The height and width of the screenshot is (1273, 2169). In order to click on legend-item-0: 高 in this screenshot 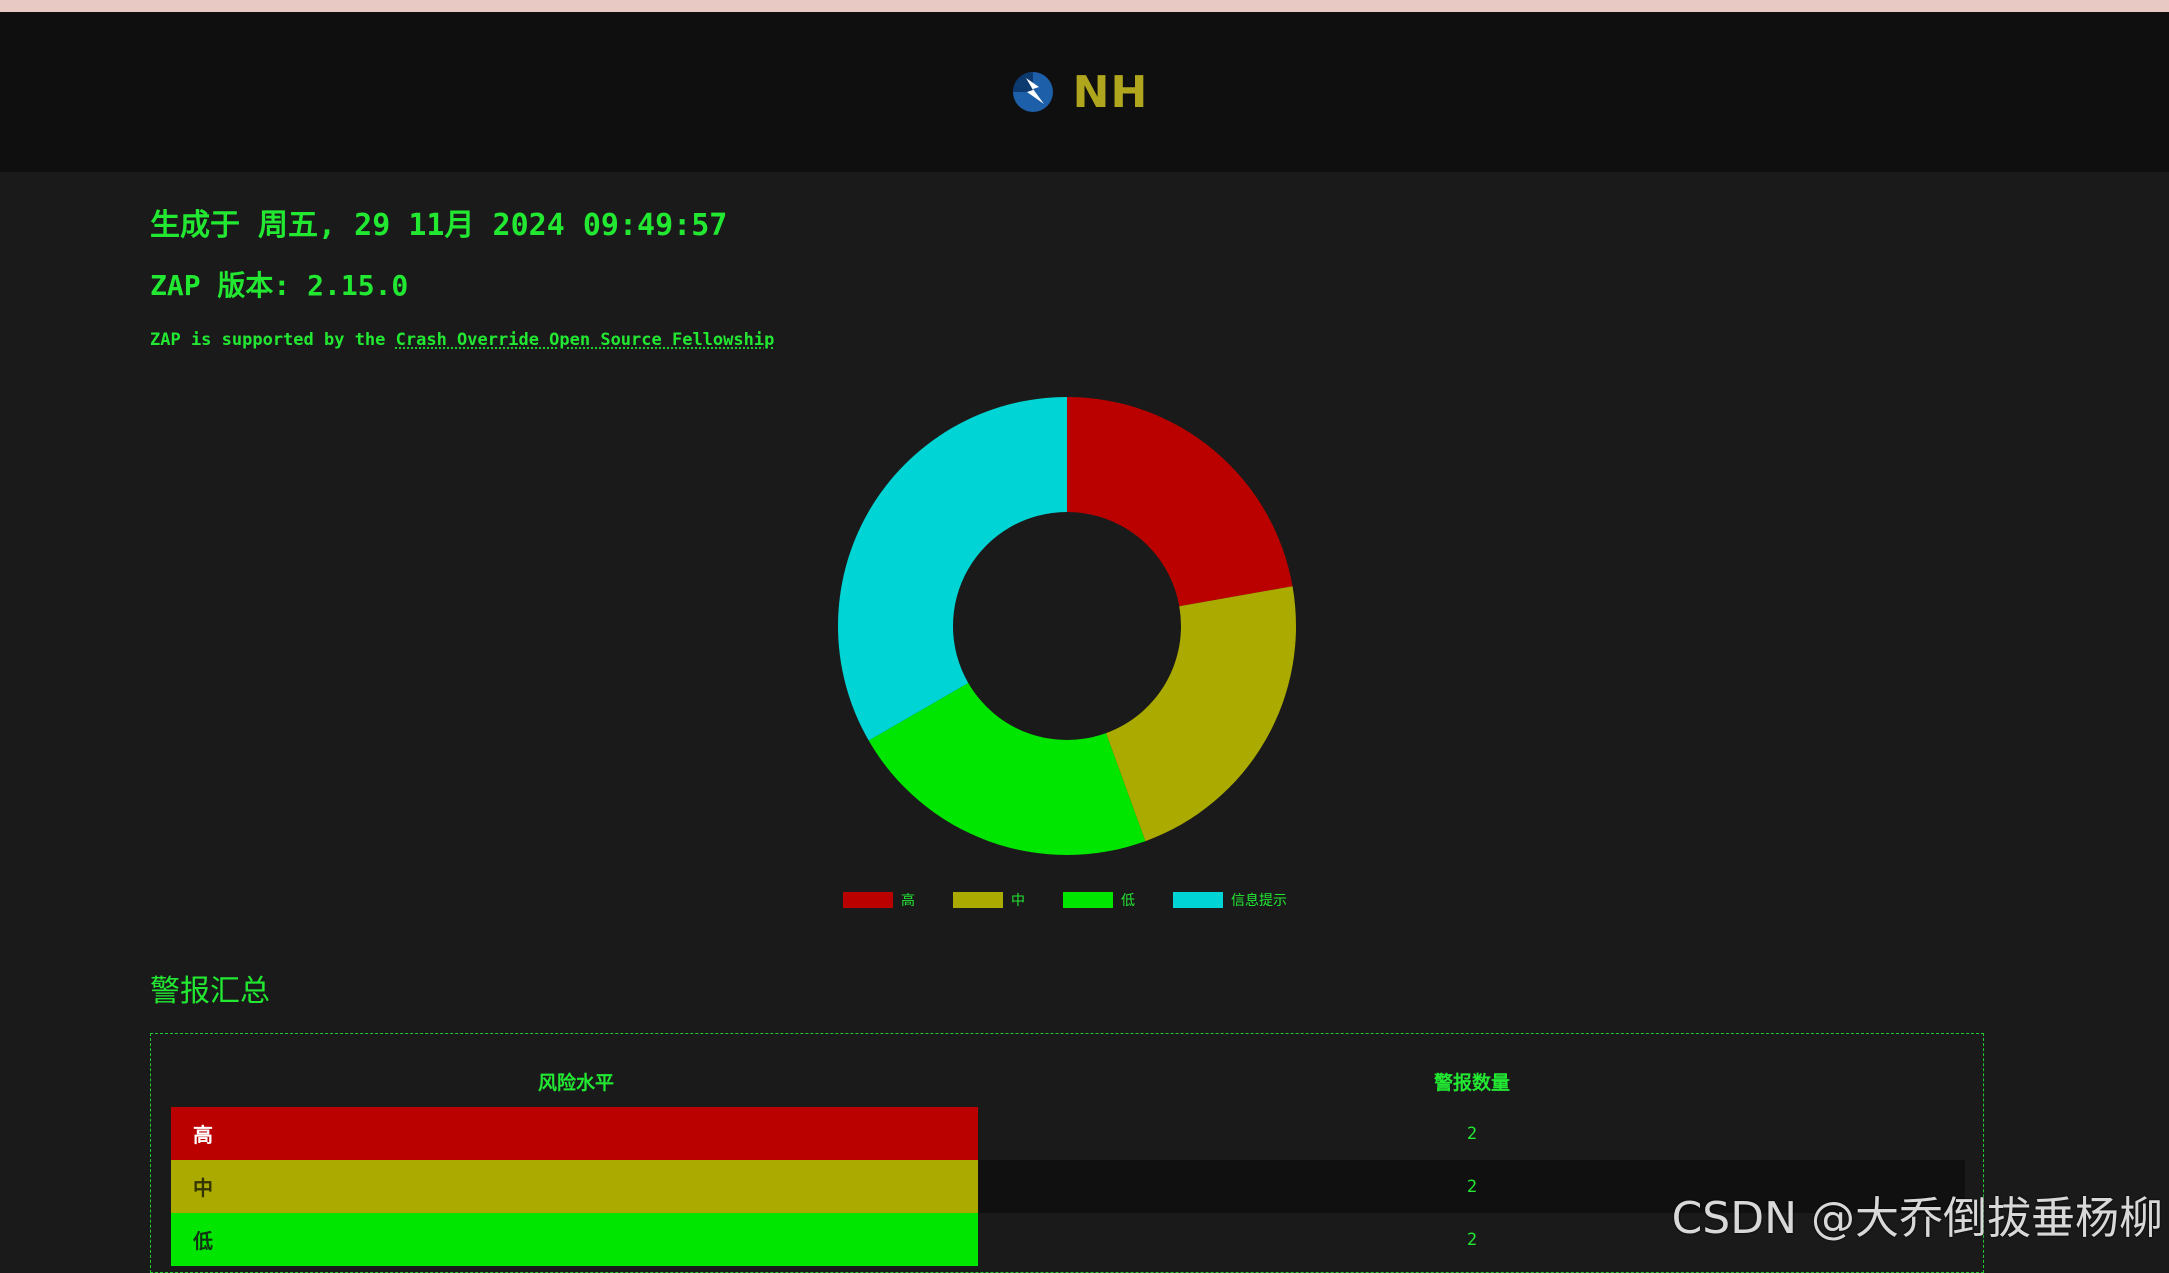, I will do `click(879, 900)`.